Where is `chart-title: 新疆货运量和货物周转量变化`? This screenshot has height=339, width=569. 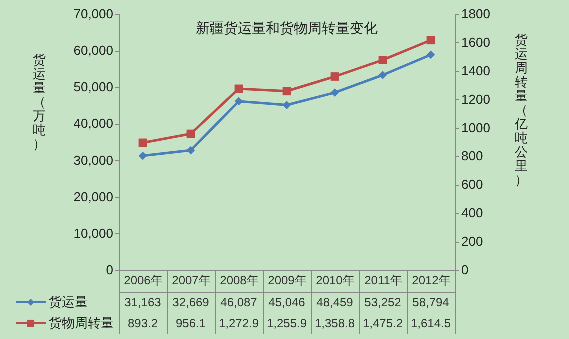
chart-title: 新疆货运量和货物周转量变化 is located at coordinates (287, 28).